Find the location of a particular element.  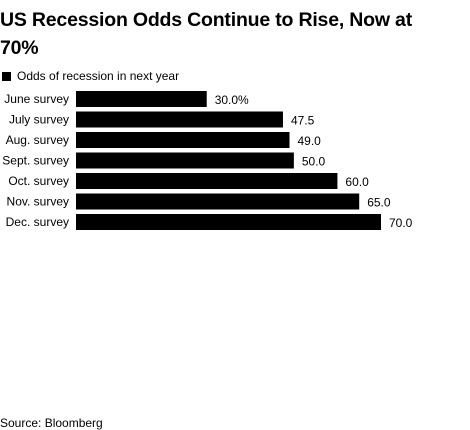

category-label: Nov. survey is located at coordinates (38, 202).